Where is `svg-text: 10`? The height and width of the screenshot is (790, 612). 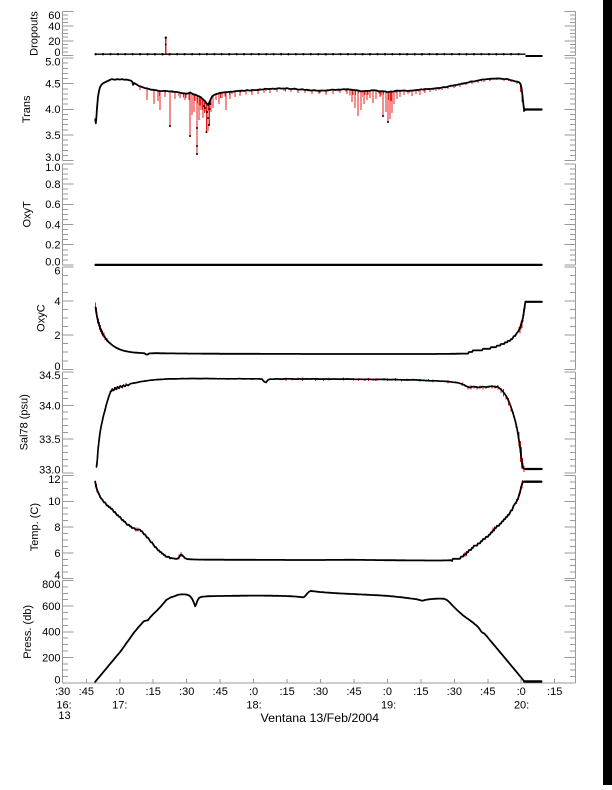
svg-text: 10 is located at coordinates (54, 502).